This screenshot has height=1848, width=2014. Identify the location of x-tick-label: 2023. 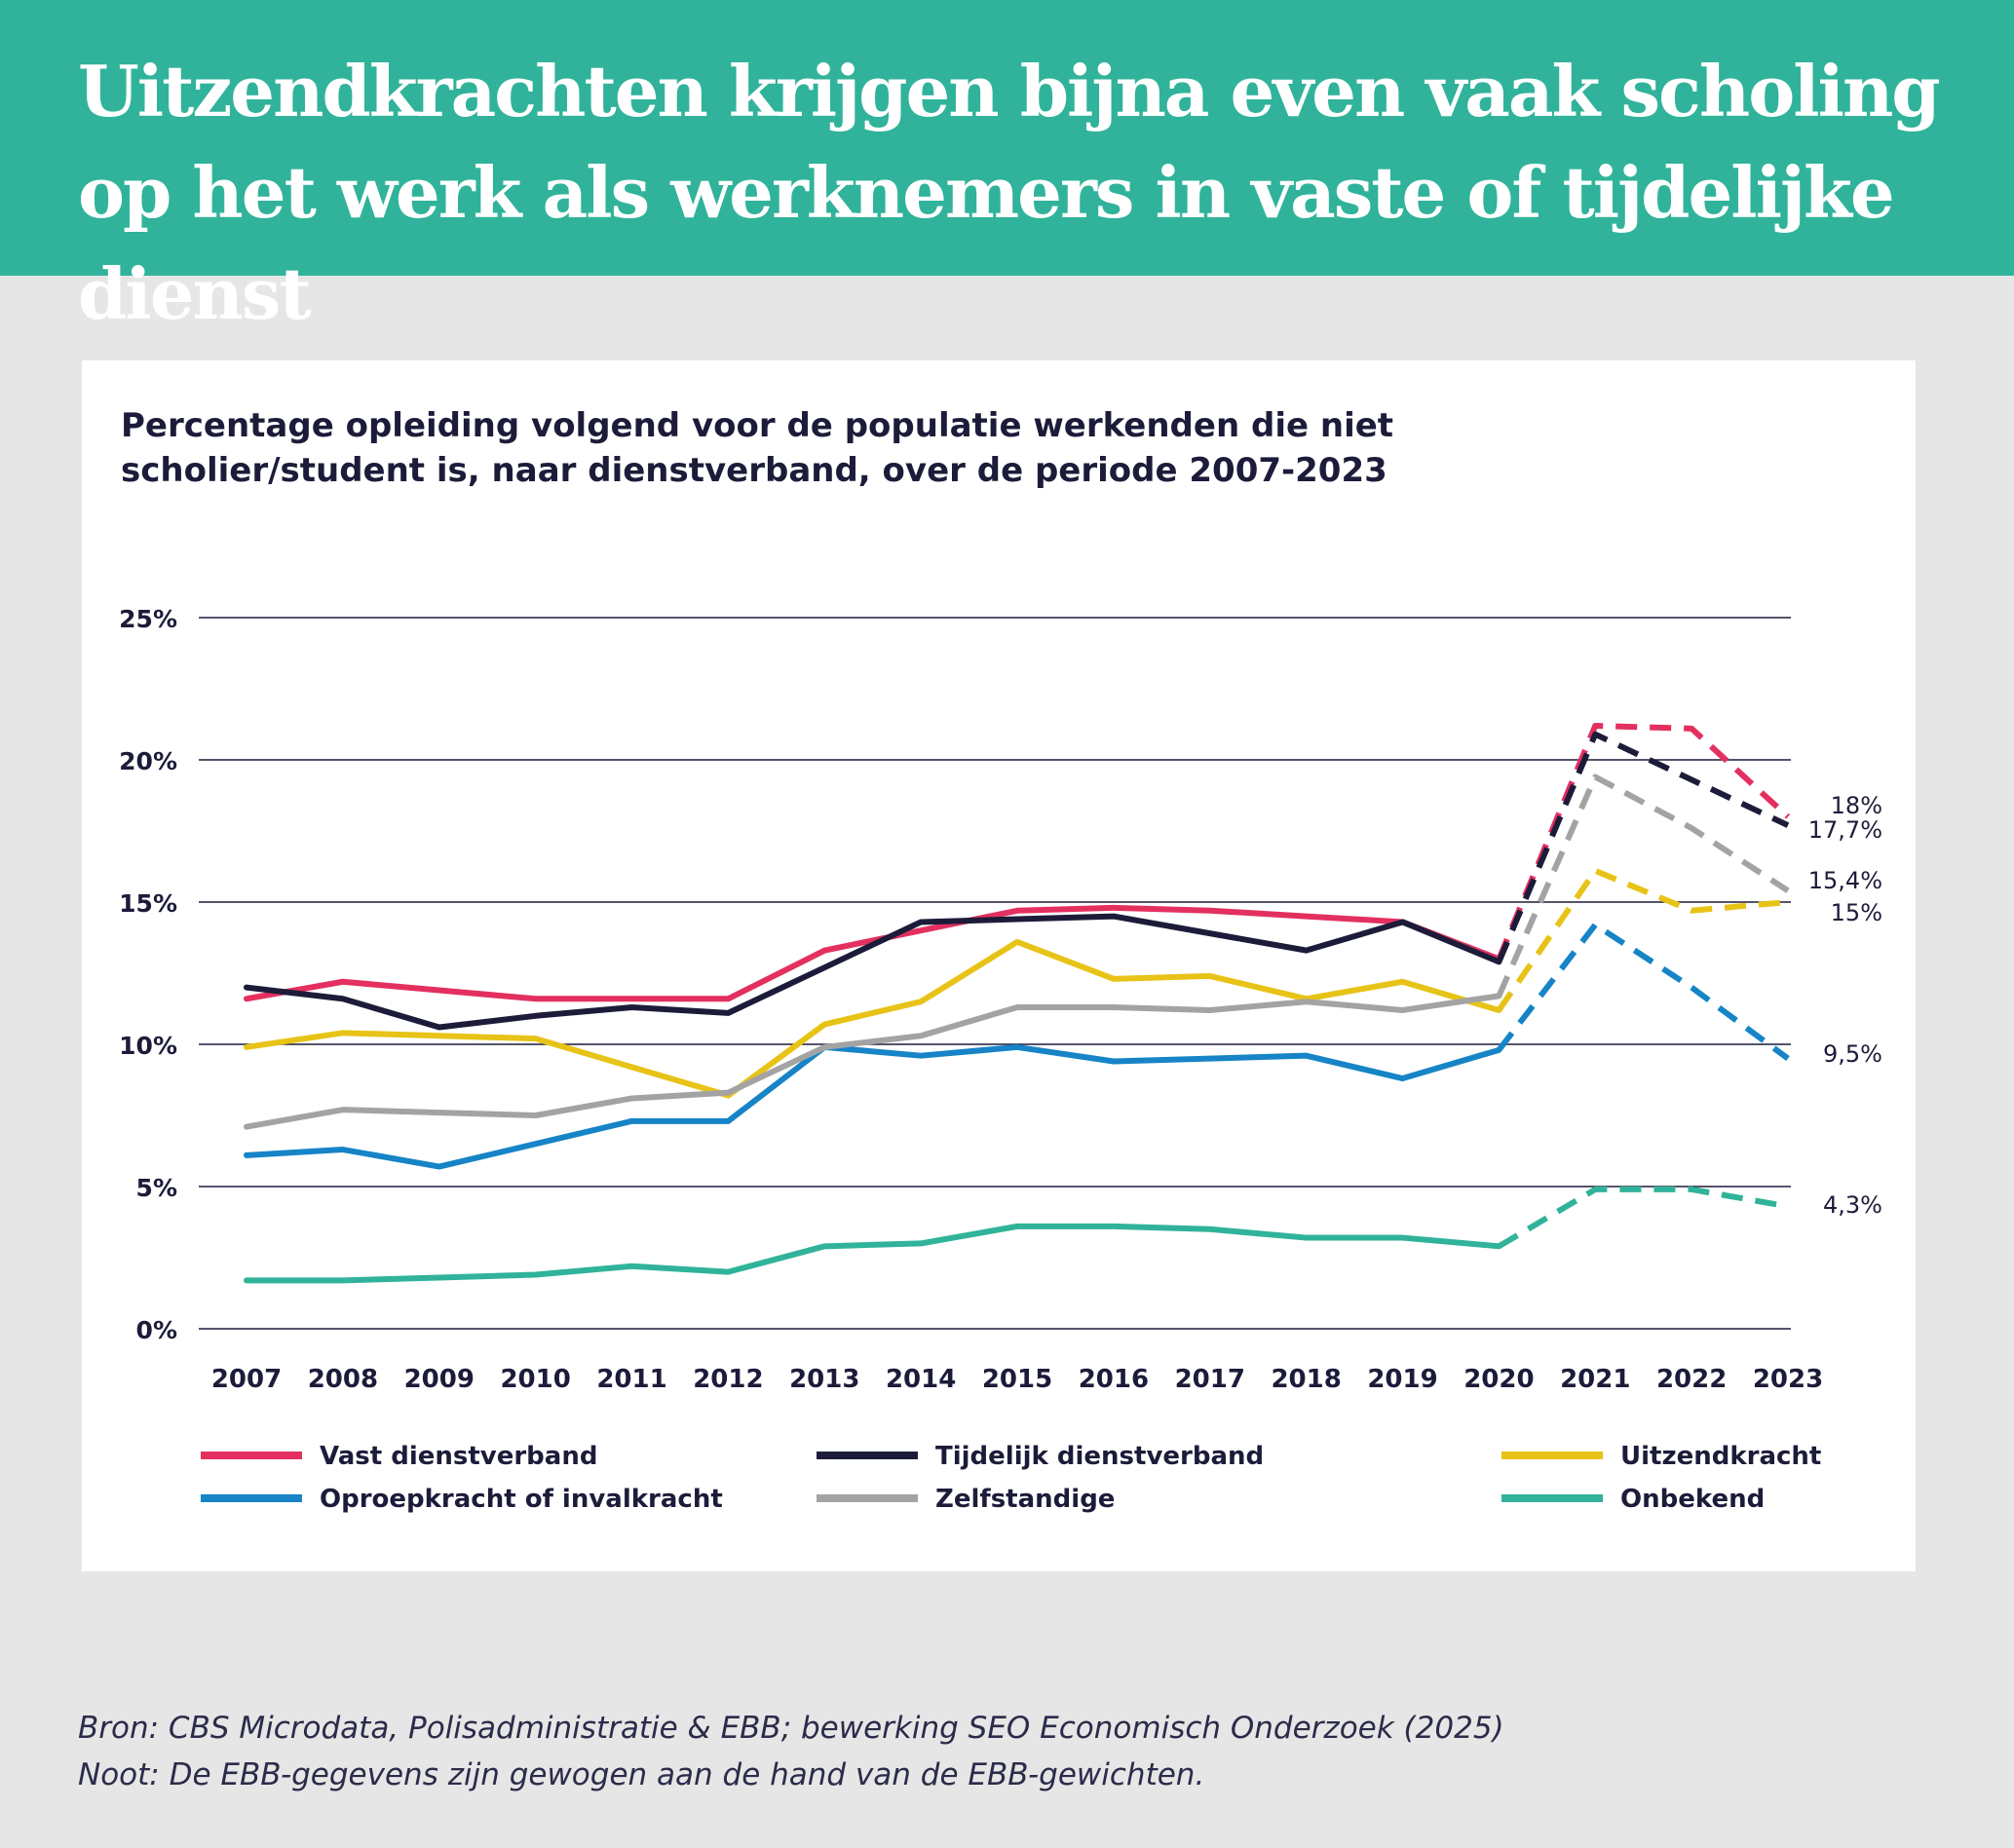
(1788, 1380).